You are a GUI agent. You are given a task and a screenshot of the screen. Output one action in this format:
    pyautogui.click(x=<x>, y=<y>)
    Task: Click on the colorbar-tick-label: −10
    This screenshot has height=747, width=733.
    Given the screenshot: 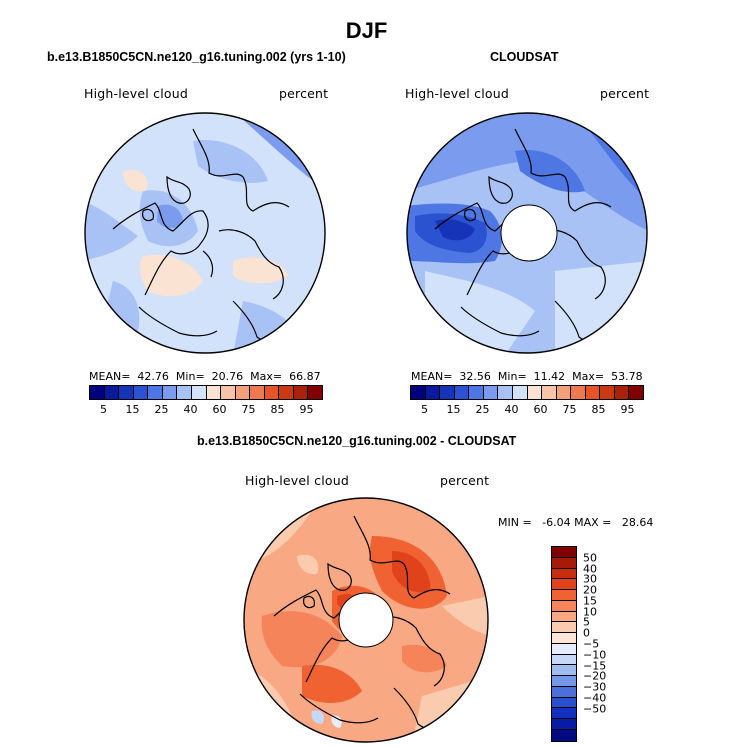 What is the action you would take?
    pyautogui.click(x=595, y=655)
    